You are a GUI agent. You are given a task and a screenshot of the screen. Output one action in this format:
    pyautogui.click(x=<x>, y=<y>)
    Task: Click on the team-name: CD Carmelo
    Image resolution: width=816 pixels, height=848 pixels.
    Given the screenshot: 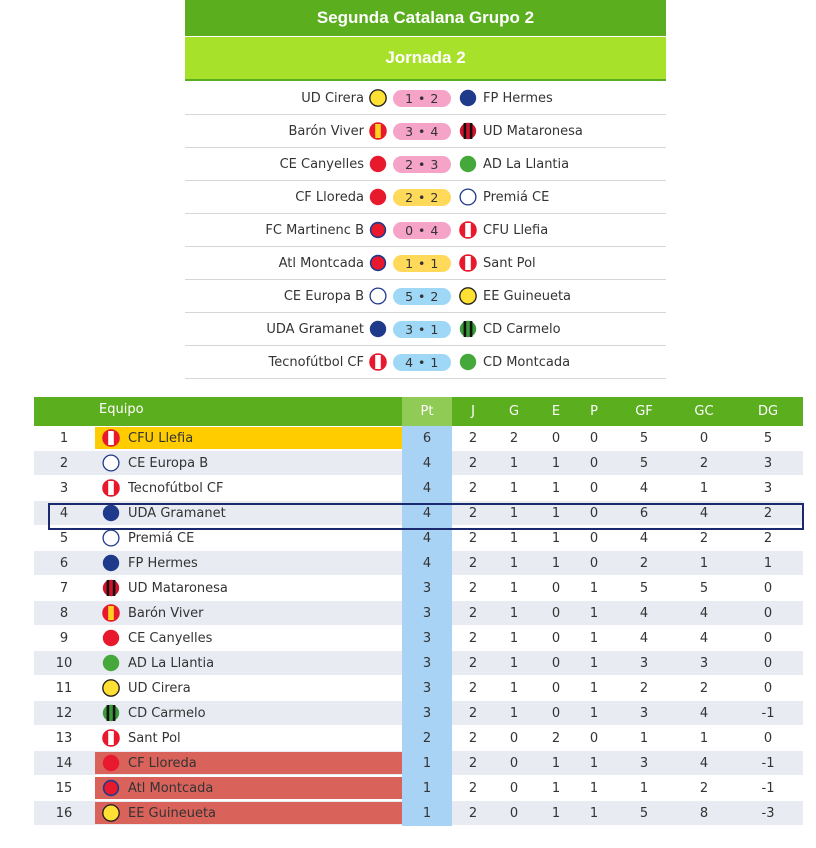 What is the action you would take?
    pyautogui.click(x=167, y=713)
    